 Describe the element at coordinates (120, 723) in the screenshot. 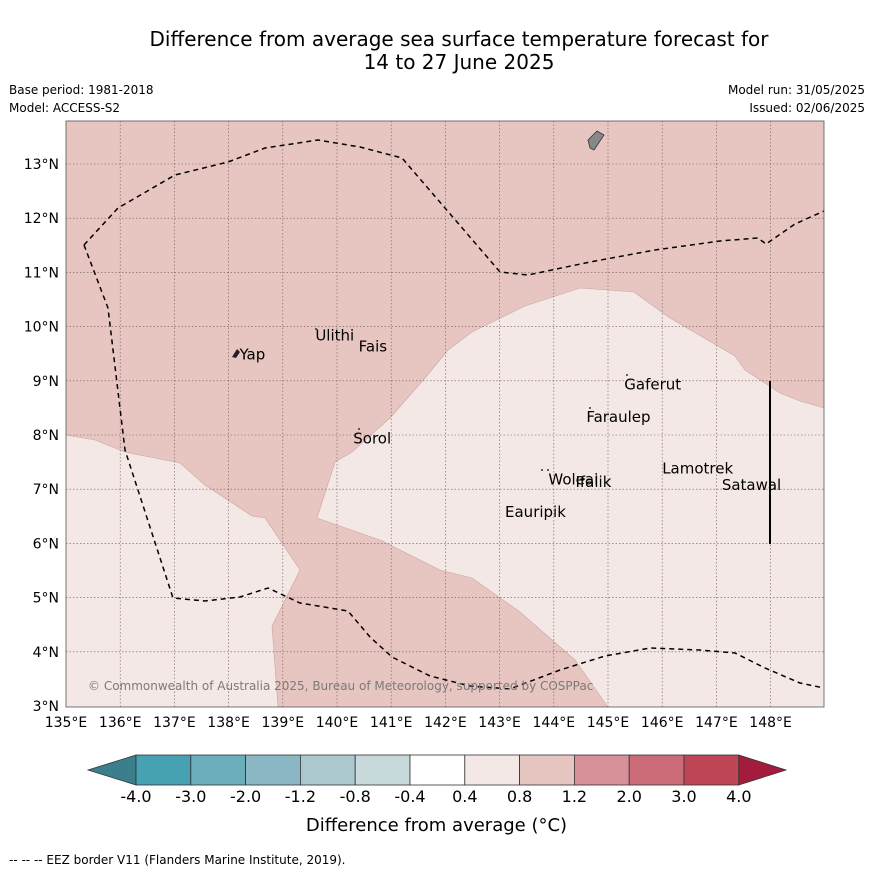

I see `lon-tick-label: 136°E` at that location.